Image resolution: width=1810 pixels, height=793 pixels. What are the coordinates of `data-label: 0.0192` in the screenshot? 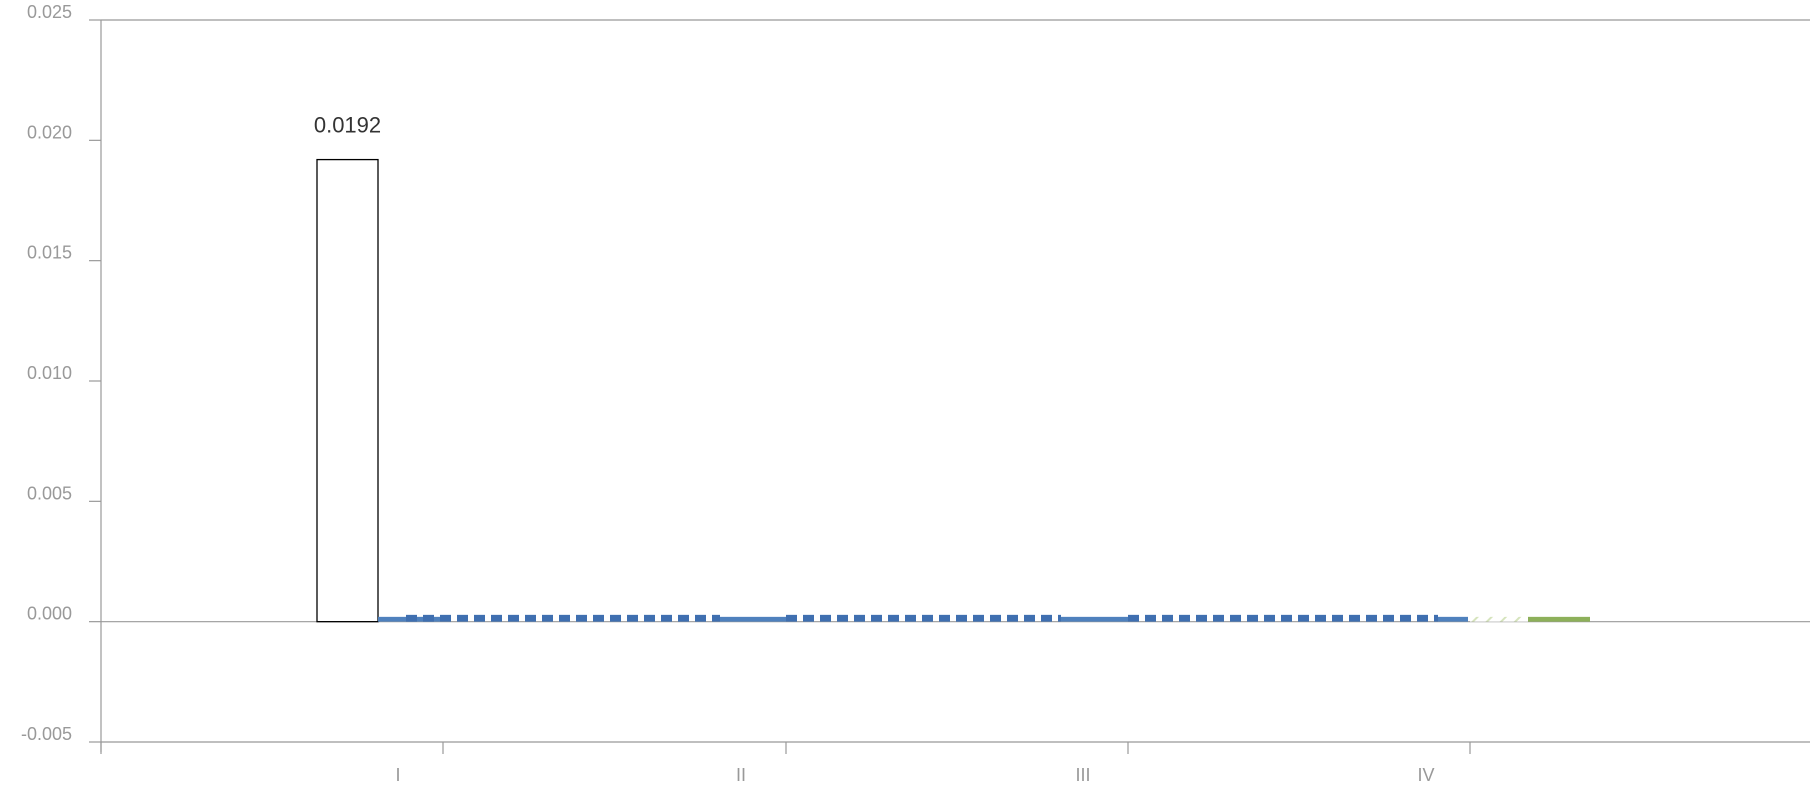 It's located at (347, 125).